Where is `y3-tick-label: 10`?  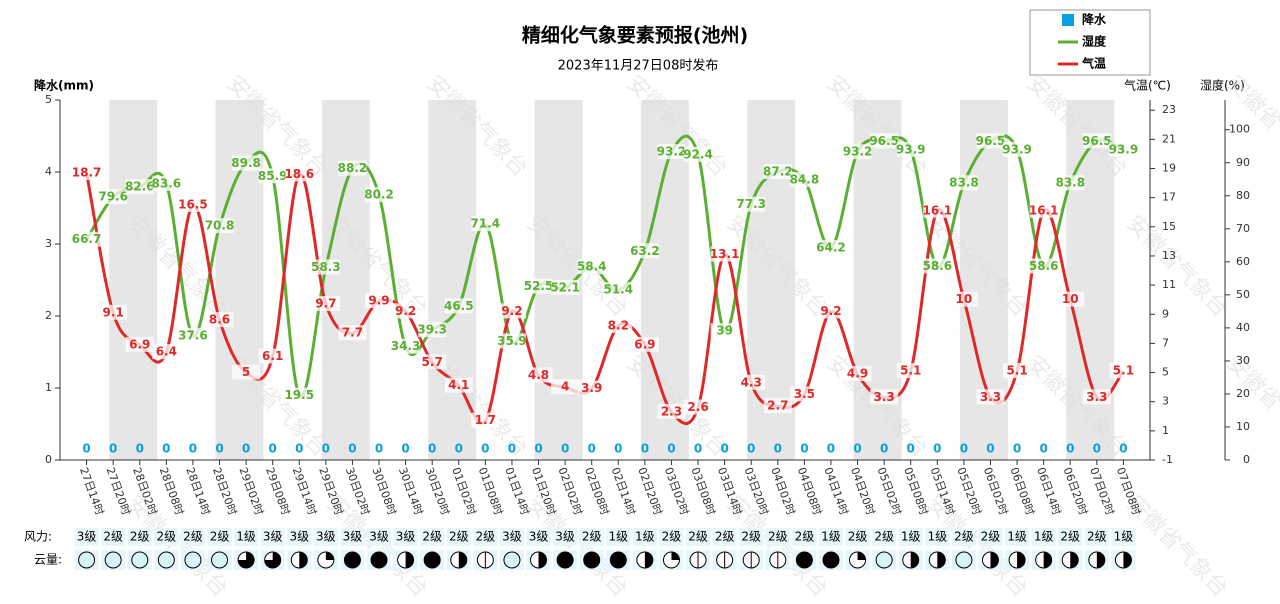 y3-tick-label: 10 is located at coordinates (1243, 426).